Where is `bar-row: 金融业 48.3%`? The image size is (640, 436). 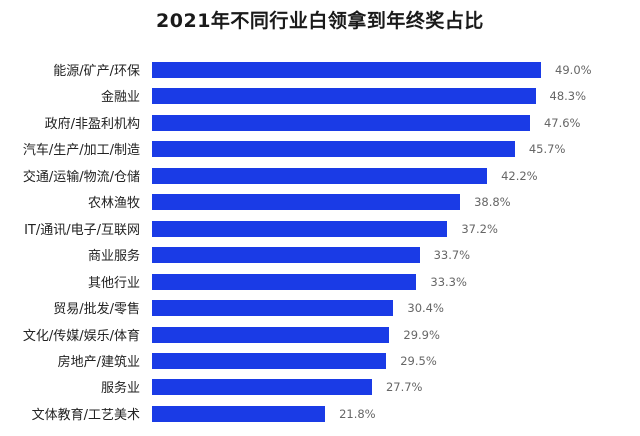 bar-row: 金融业 48.3% is located at coordinates (320, 96).